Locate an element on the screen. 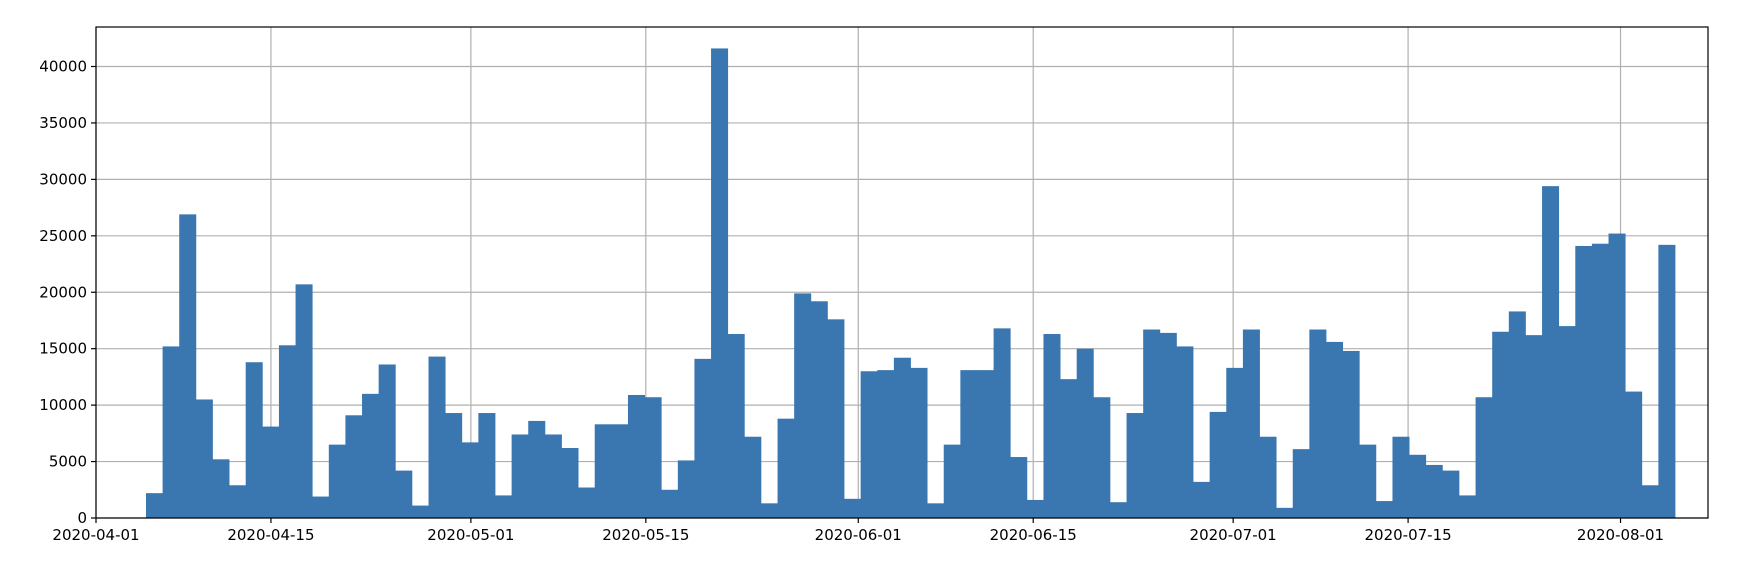 Image resolution: width=1742 pixels, height=578 pixels. x-tick-label: 2020-07-15 is located at coordinates (1407, 535).